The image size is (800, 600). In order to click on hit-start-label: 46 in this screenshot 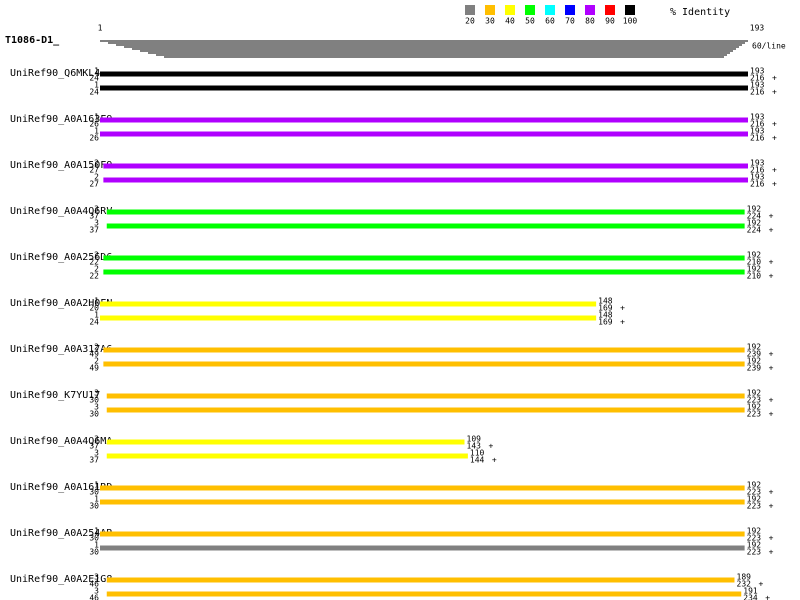, I will do `click(94, 584)`.